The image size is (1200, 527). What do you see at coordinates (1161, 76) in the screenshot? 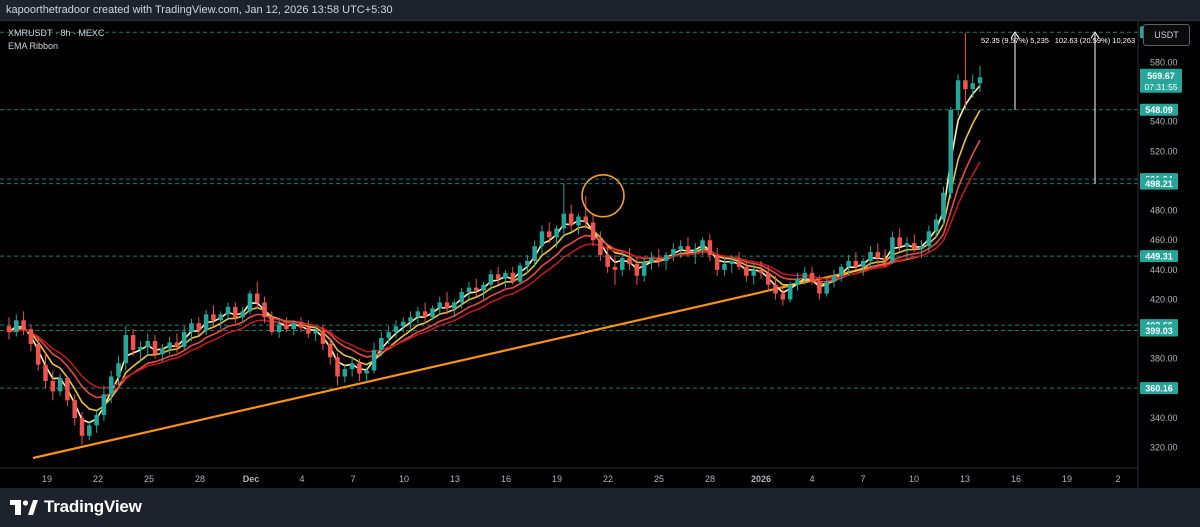
I see `last-price-label: 569.67` at bounding box center [1161, 76].